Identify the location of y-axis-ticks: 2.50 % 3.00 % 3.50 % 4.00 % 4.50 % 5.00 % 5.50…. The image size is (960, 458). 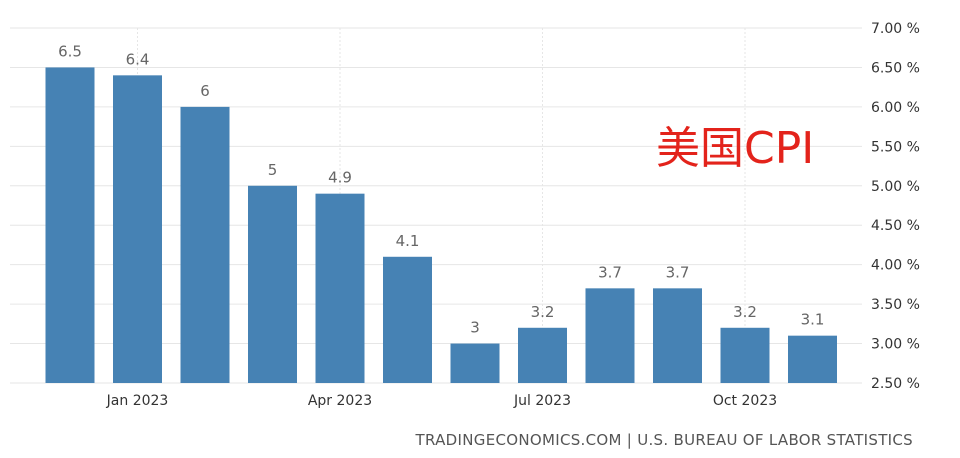
(895, 206).